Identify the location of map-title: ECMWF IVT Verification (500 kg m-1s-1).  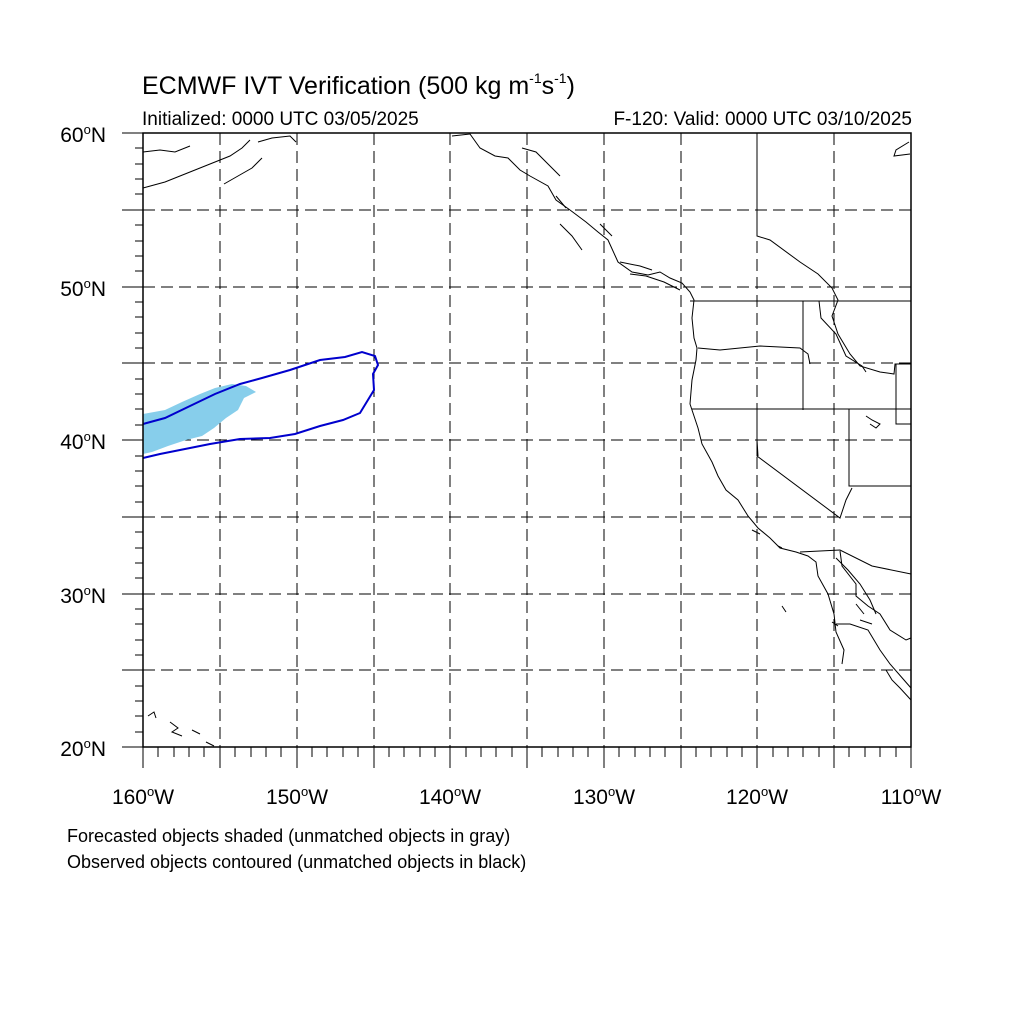
(358, 85).